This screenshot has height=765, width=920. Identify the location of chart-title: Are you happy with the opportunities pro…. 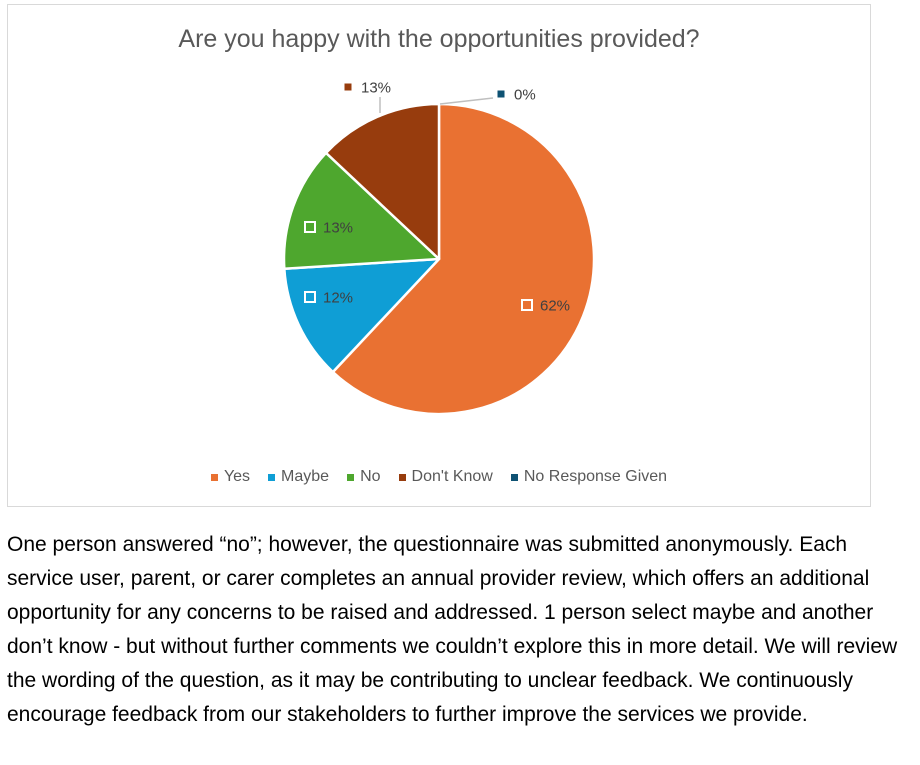
(439, 39).